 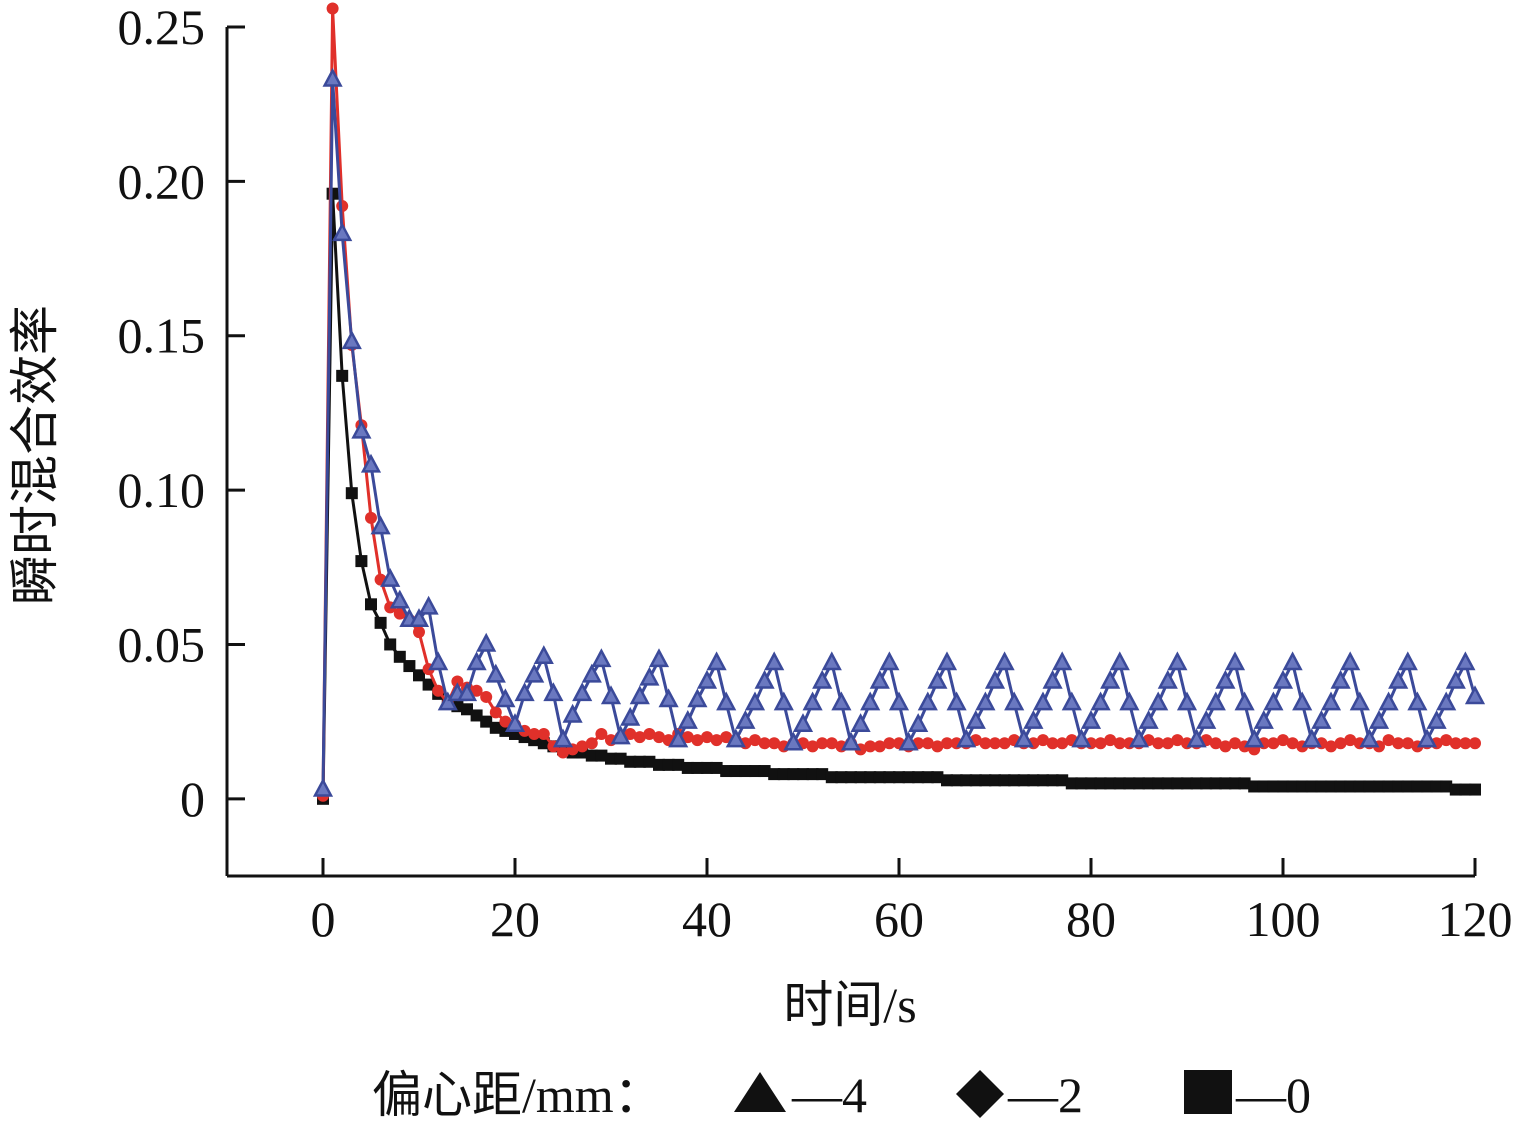 What do you see at coordinates (841, 1094) in the screenshot?
I see `legend: 偏心距/mm： —4 —2 —0` at bounding box center [841, 1094].